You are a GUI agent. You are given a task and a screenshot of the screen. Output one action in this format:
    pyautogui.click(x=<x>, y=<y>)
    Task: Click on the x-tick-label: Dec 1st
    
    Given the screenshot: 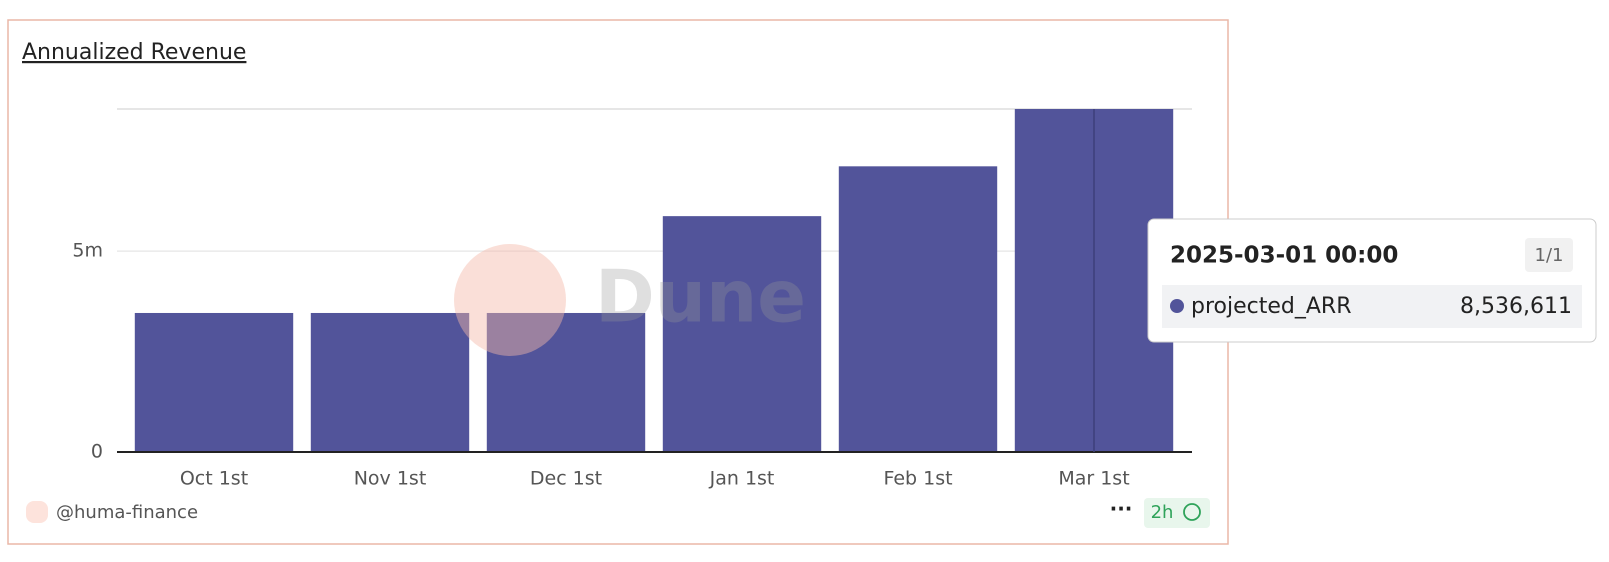 What is the action you would take?
    pyautogui.click(x=566, y=479)
    